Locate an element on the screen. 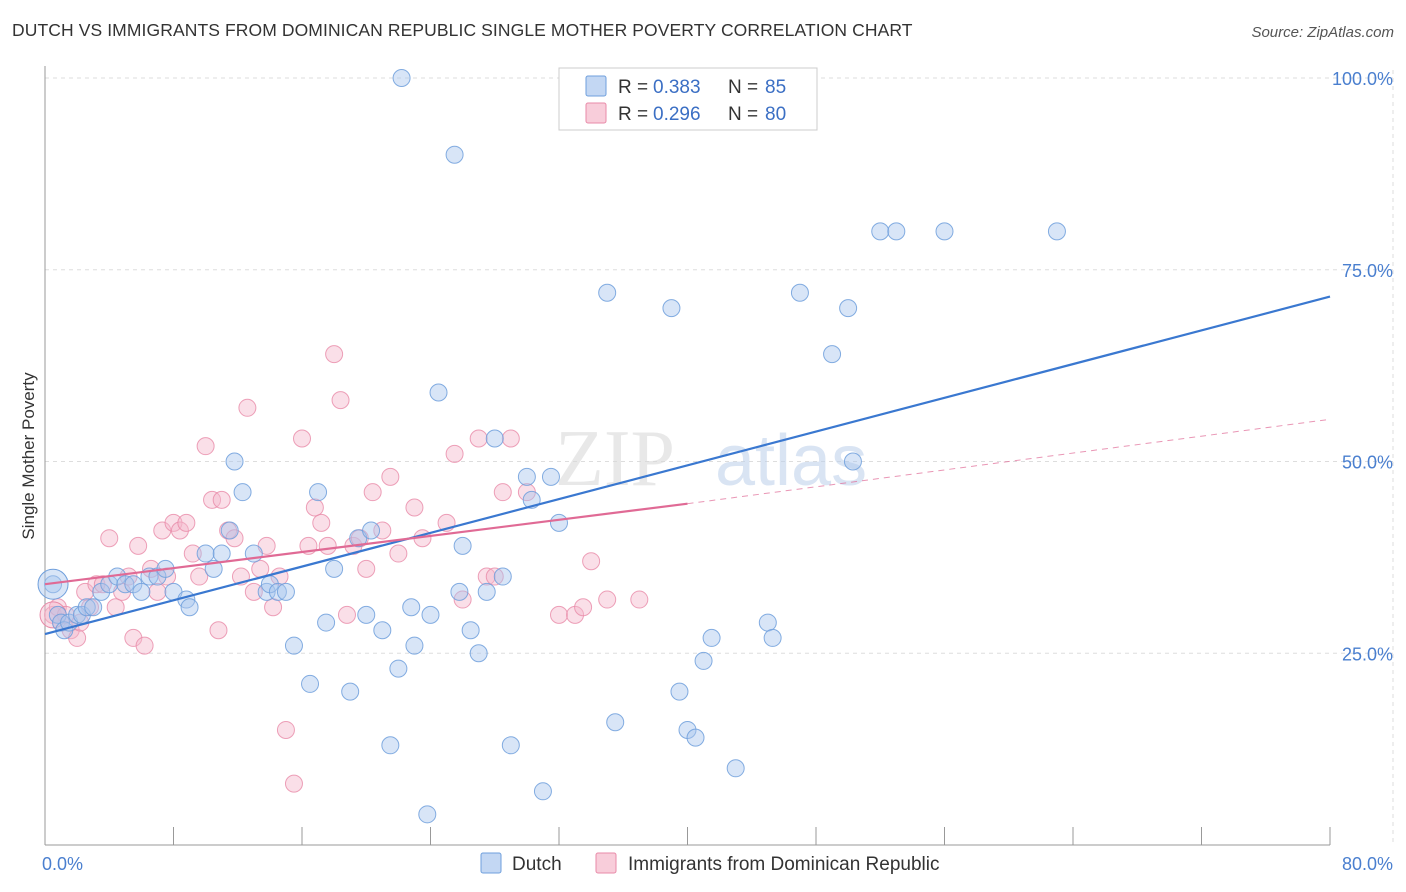  watermark-atlas: atlas is located at coordinates (791, 461).